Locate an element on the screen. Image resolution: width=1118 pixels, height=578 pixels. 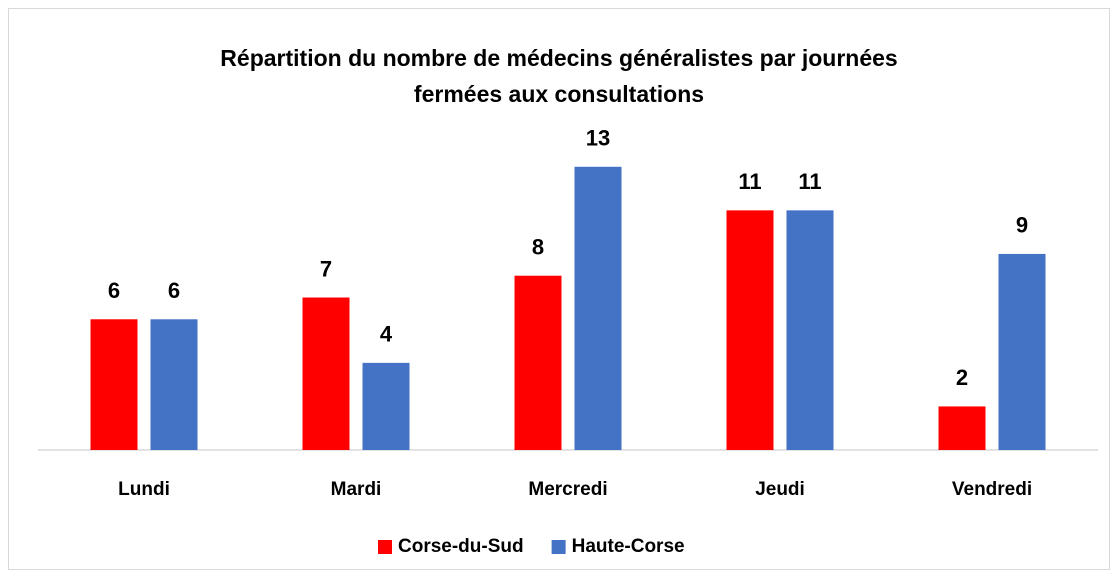
data-label: 13 is located at coordinates (598, 138).